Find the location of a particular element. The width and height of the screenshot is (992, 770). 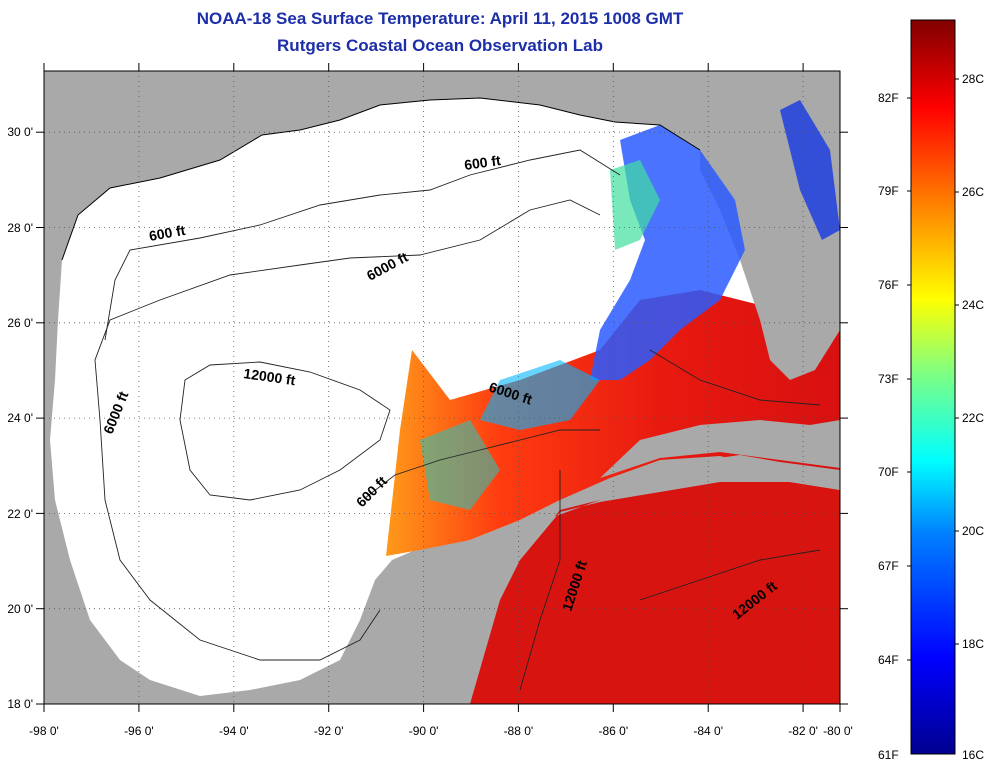

colorbar-label-f: 73F is located at coordinates (888, 379).